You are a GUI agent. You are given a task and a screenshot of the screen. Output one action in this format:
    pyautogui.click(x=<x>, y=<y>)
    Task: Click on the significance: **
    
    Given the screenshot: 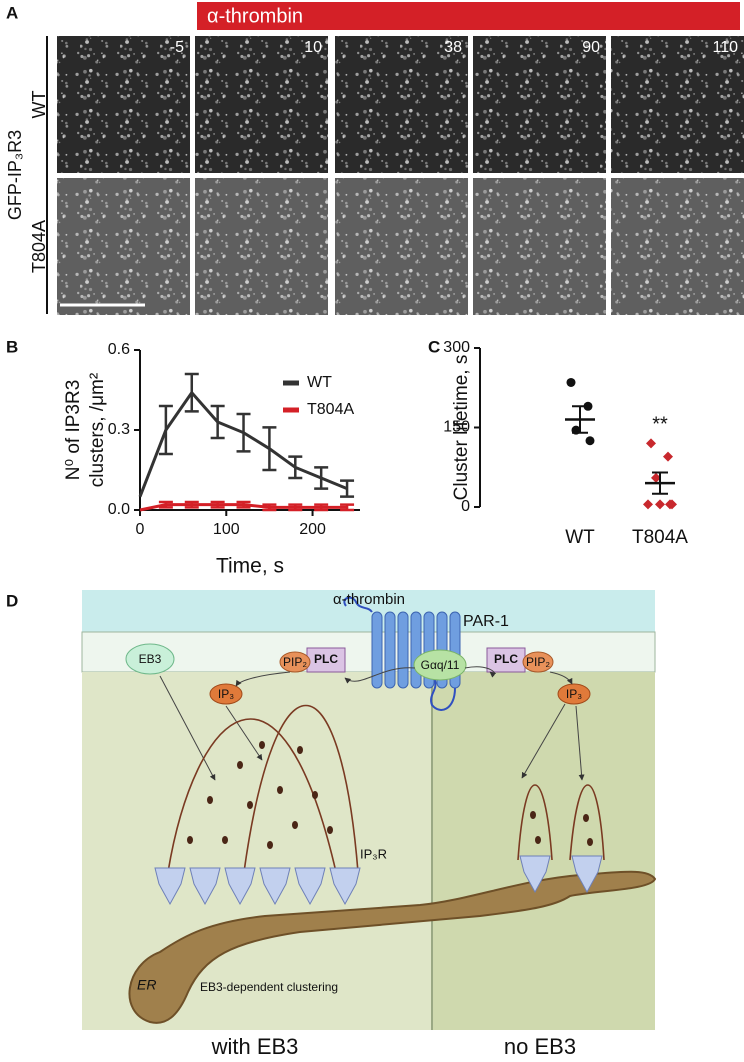 What is the action you would take?
    pyautogui.click(x=660, y=425)
    